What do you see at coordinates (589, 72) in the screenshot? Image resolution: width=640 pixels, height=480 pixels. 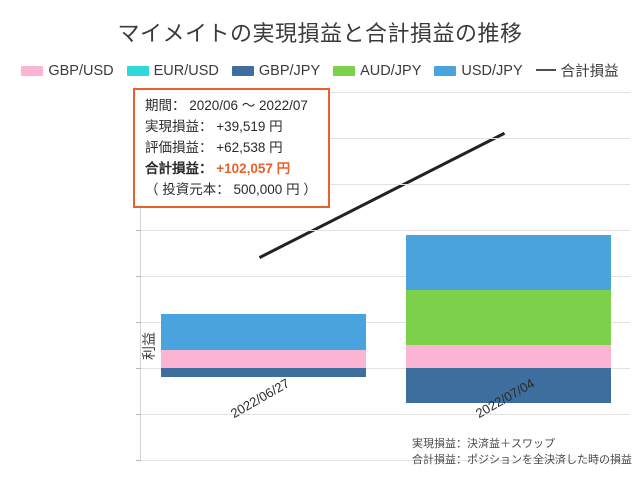 I see `legend-item-label: 合計損益` at bounding box center [589, 72].